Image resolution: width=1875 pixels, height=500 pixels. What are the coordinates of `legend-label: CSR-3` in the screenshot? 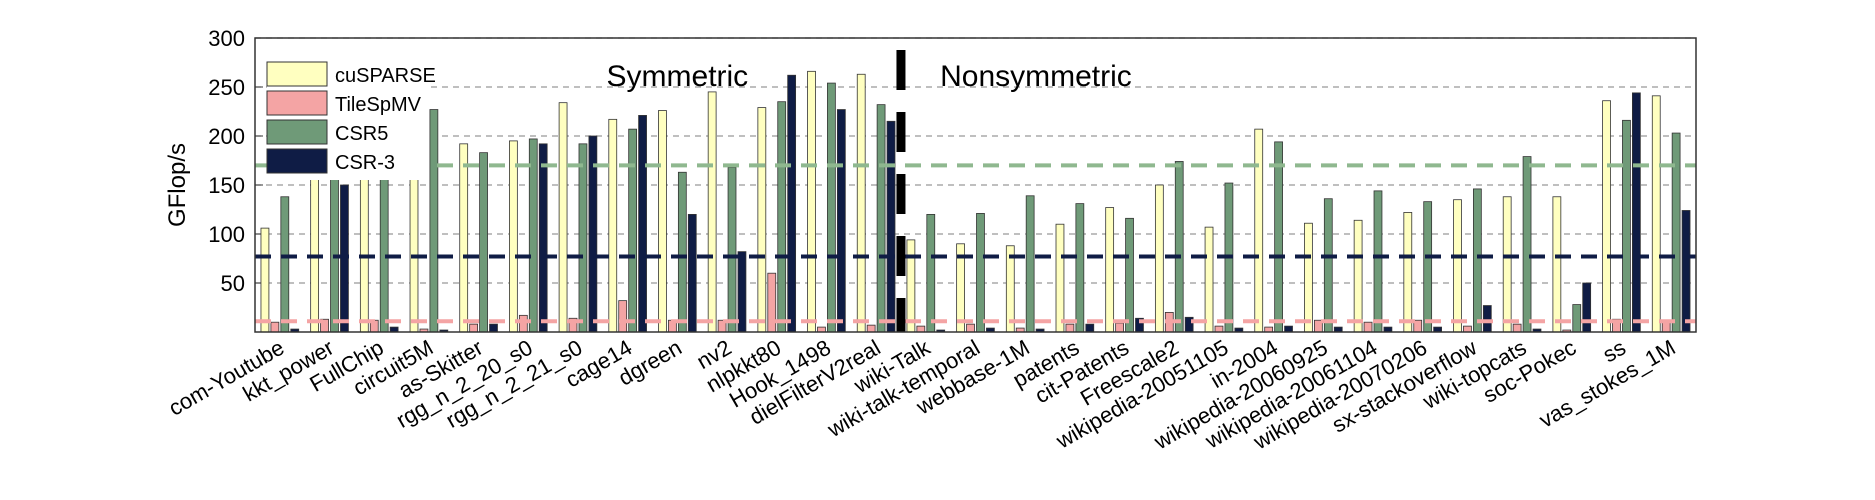 It's located at (365, 163).